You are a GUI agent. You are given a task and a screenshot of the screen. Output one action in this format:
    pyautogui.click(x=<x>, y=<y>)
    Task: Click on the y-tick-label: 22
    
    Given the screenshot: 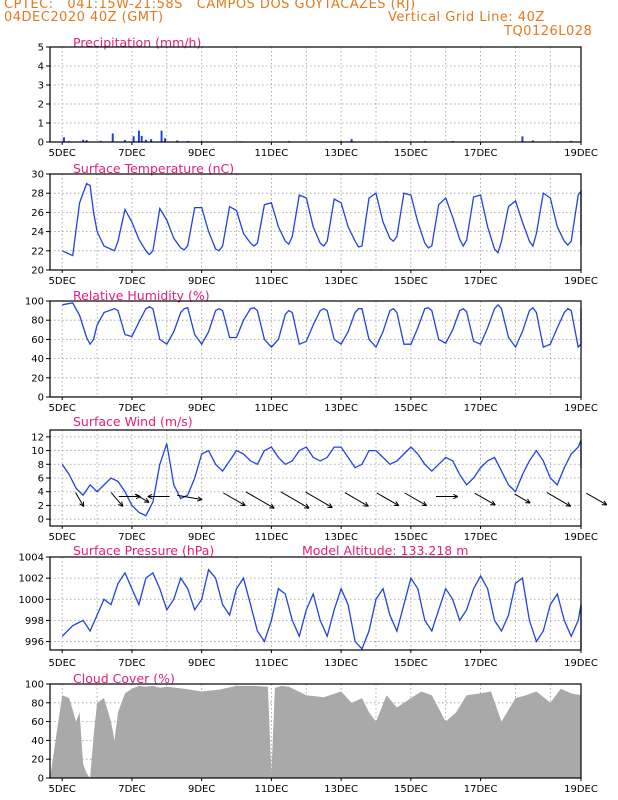 What is the action you would take?
    pyautogui.click(x=37, y=251)
    